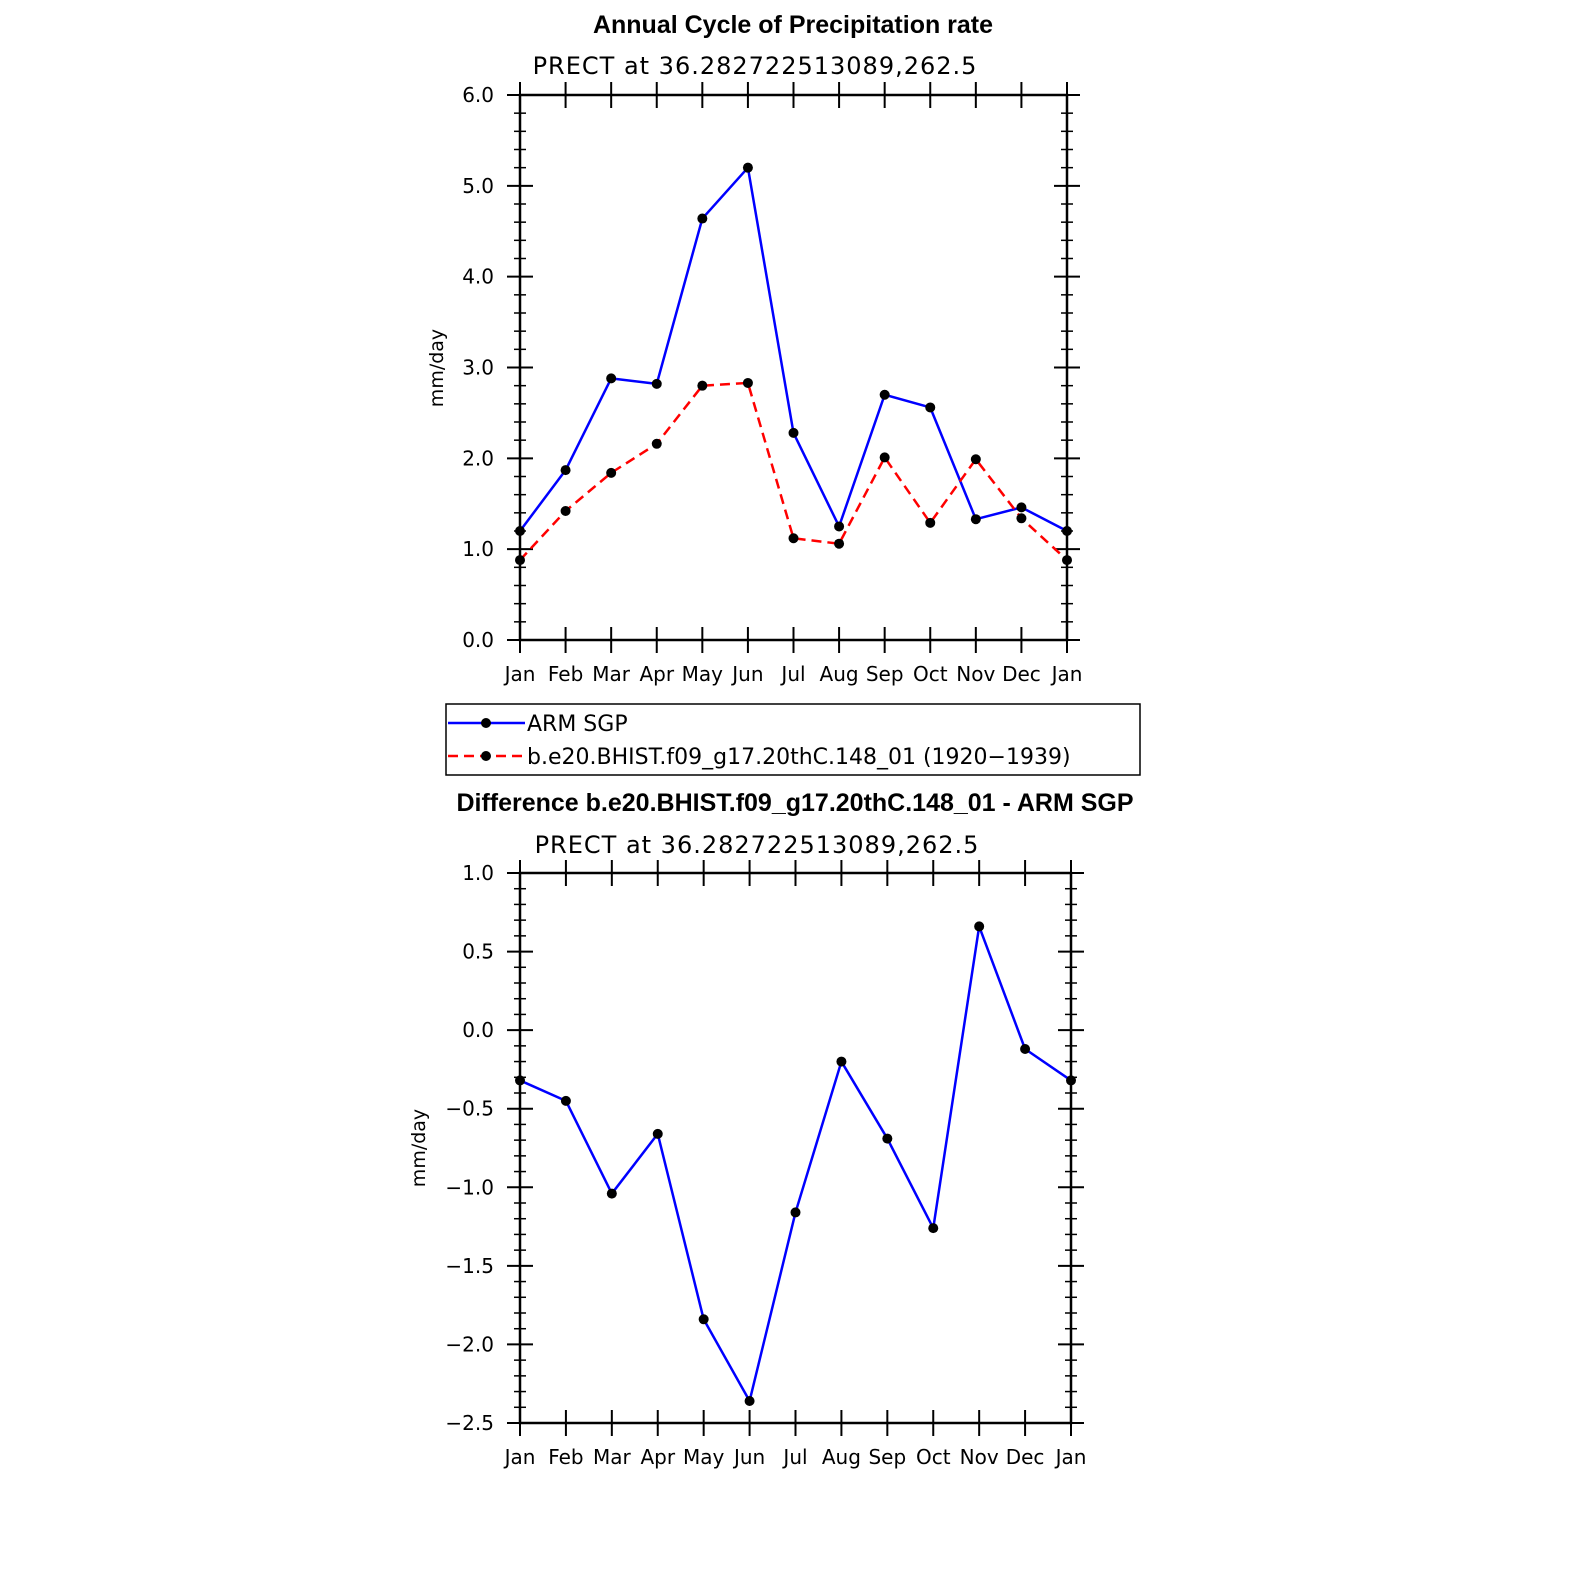 Image resolution: width=1574 pixels, height=1574 pixels. What do you see at coordinates (469, 1187) in the screenshot?
I see `y-tick-label: −1.0` at bounding box center [469, 1187].